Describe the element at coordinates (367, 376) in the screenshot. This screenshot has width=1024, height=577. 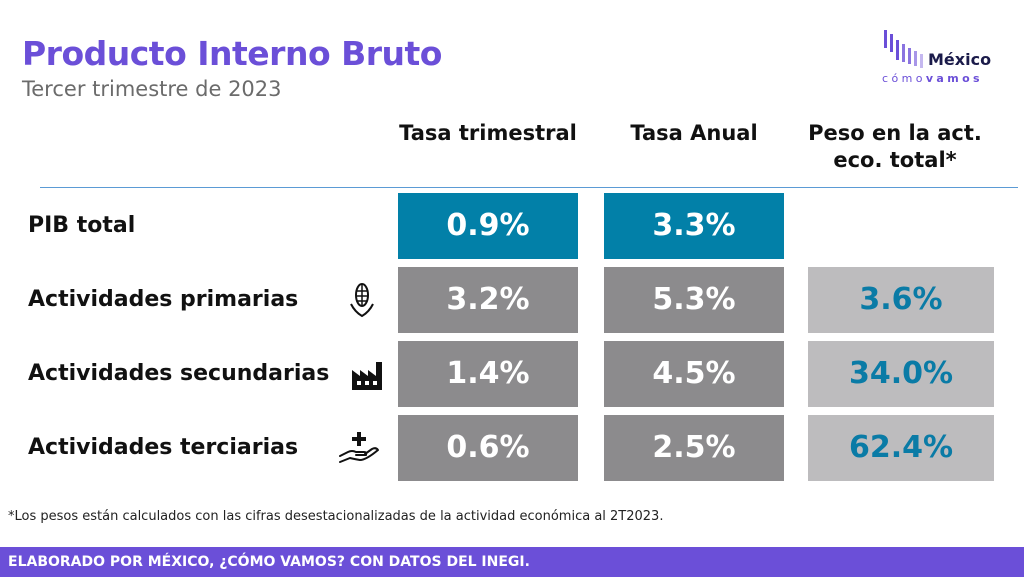
I see `factory-icon` at that location.